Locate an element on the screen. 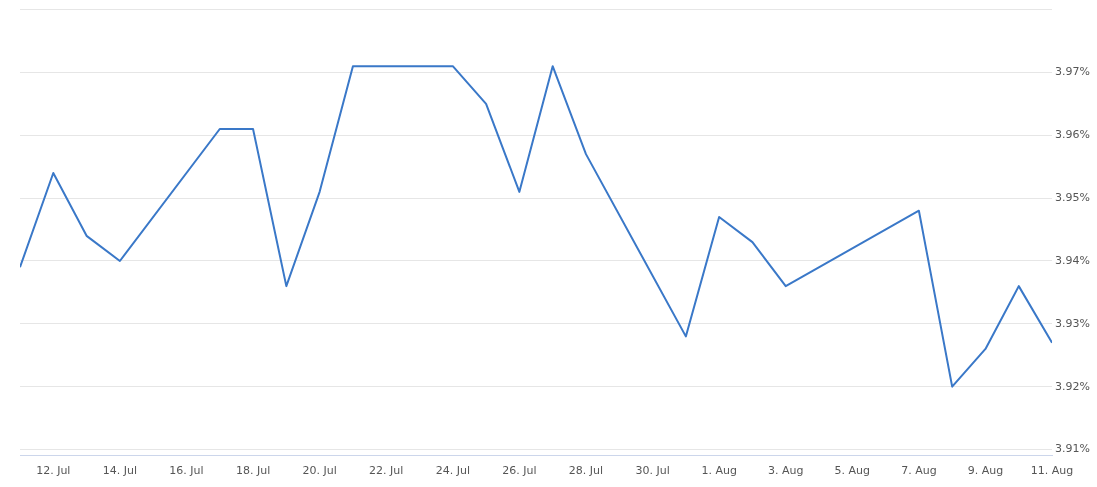 This screenshot has height=487, width=1097. y-tick-label: 3.95% is located at coordinates (1073, 197).